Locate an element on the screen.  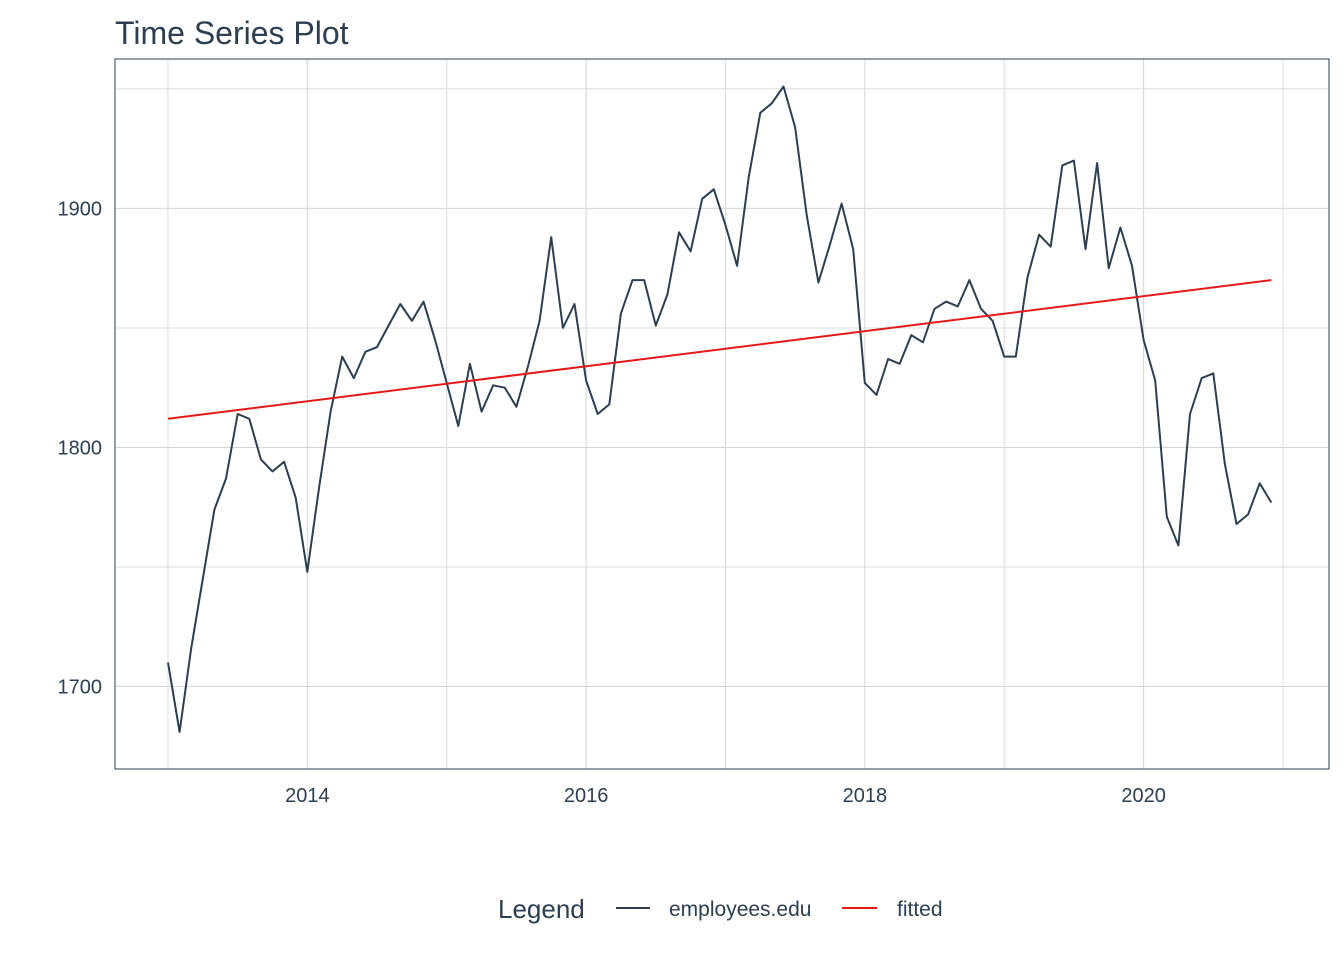
x-tick-label: 2018 is located at coordinates (865, 796).